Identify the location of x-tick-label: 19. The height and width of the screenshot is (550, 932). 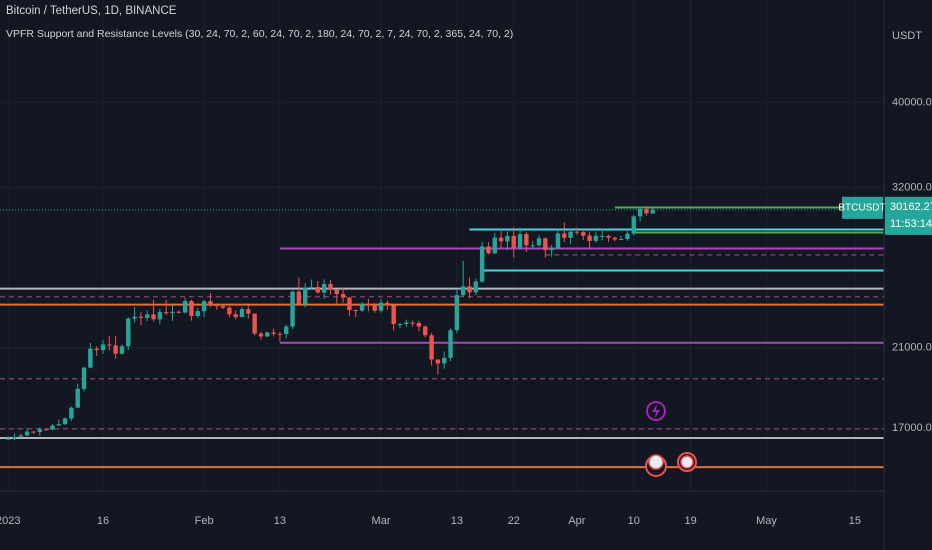
(691, 521).